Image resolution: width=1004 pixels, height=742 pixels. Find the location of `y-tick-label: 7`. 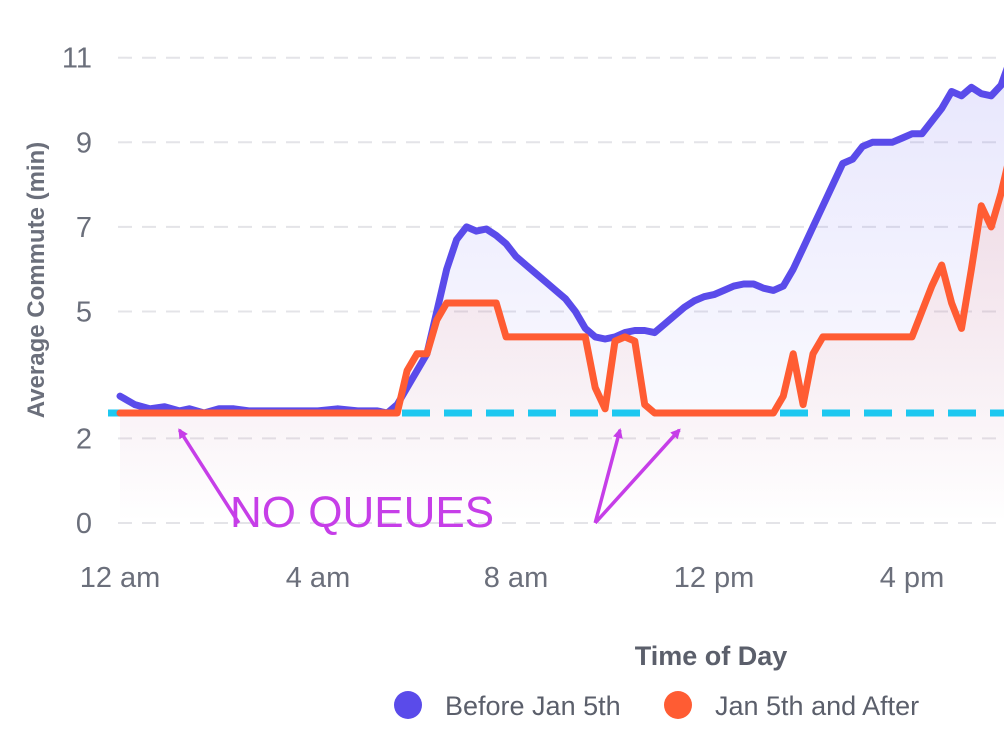

y-tick-label: 7 is located at coordinates (84, 228).